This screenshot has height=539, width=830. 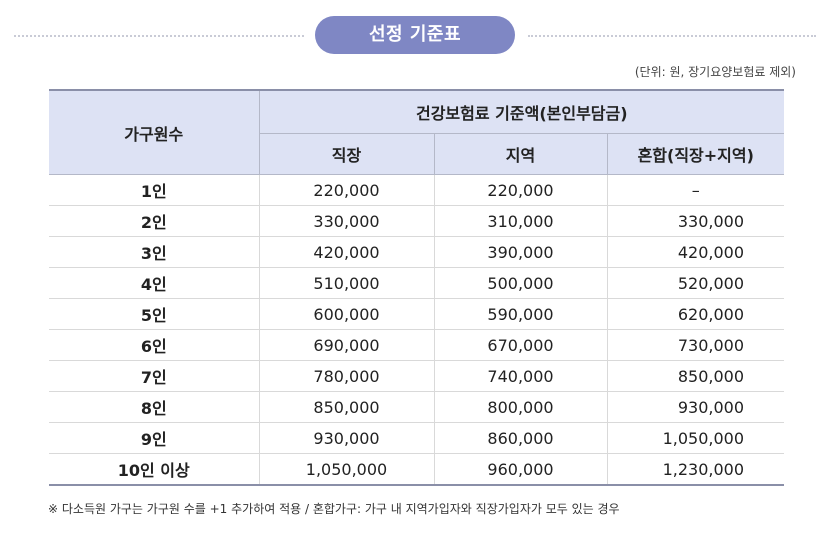 What do you see at coordinates (520, 469) in the screenshot?
I see `regional-cell: 960,000` at bounding box center [520, 469].